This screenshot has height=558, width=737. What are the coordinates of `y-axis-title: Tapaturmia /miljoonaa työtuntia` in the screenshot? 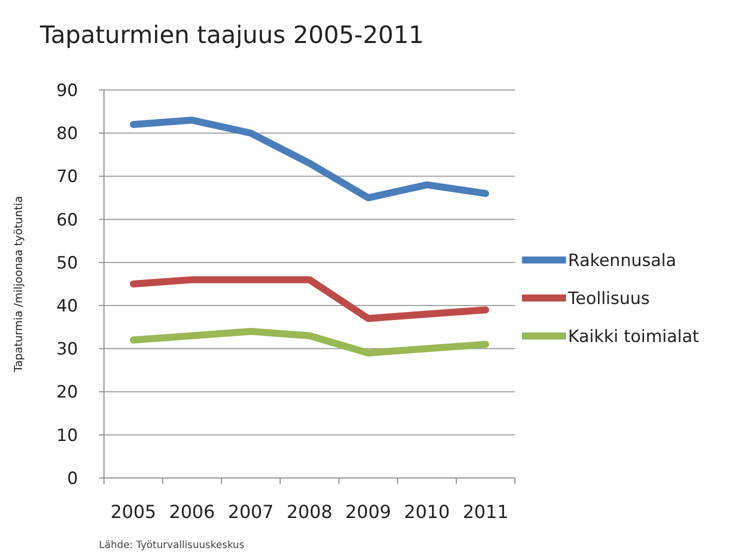 It's located at (18, 284).